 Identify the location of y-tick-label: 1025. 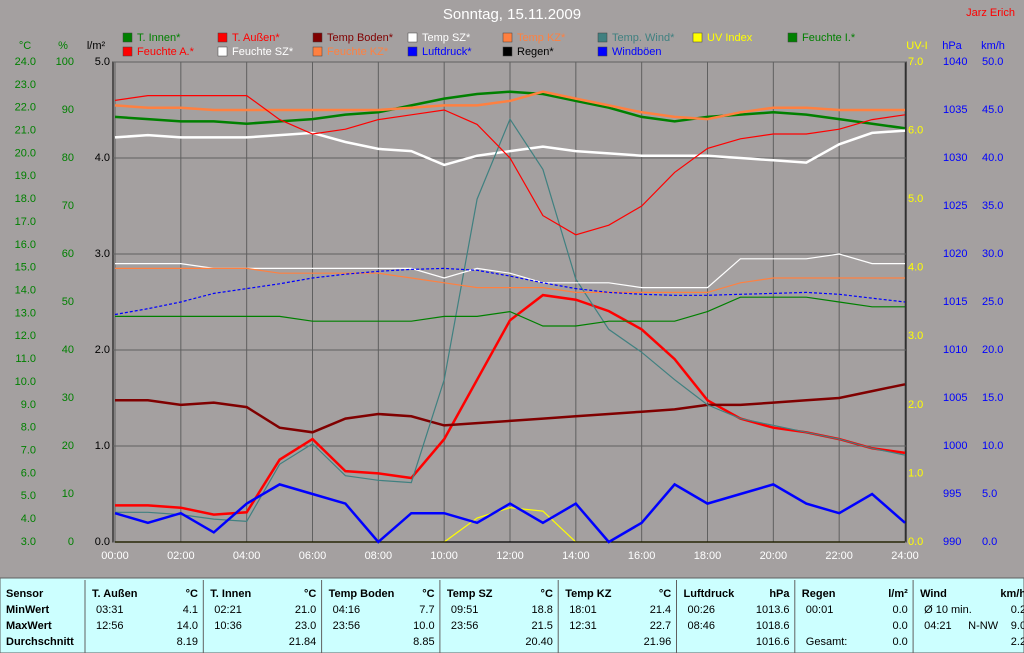
(955, 206).